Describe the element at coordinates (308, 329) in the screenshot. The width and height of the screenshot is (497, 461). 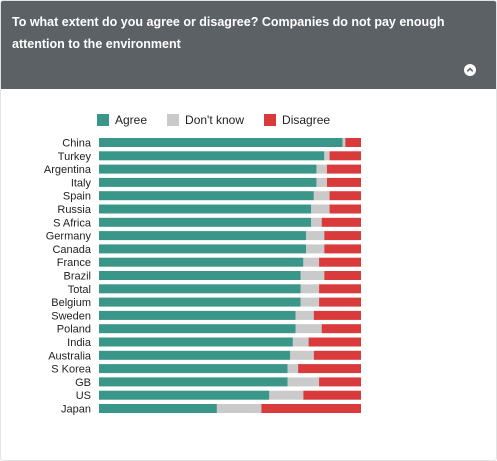
I see `bar-poland-don-t-know` at that location.